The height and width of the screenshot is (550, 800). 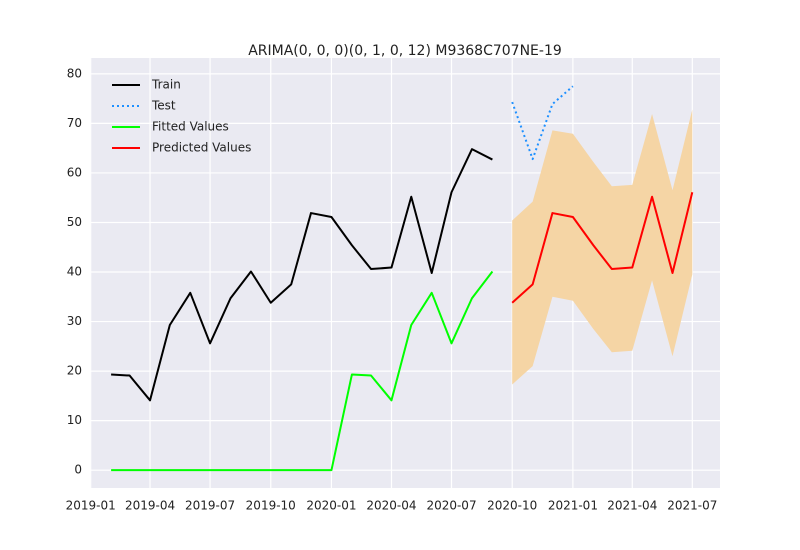 What do you see at coordinates (166, 85) in the screenshot?
I see `legend-label: Train` at bounding box center [166, 85].